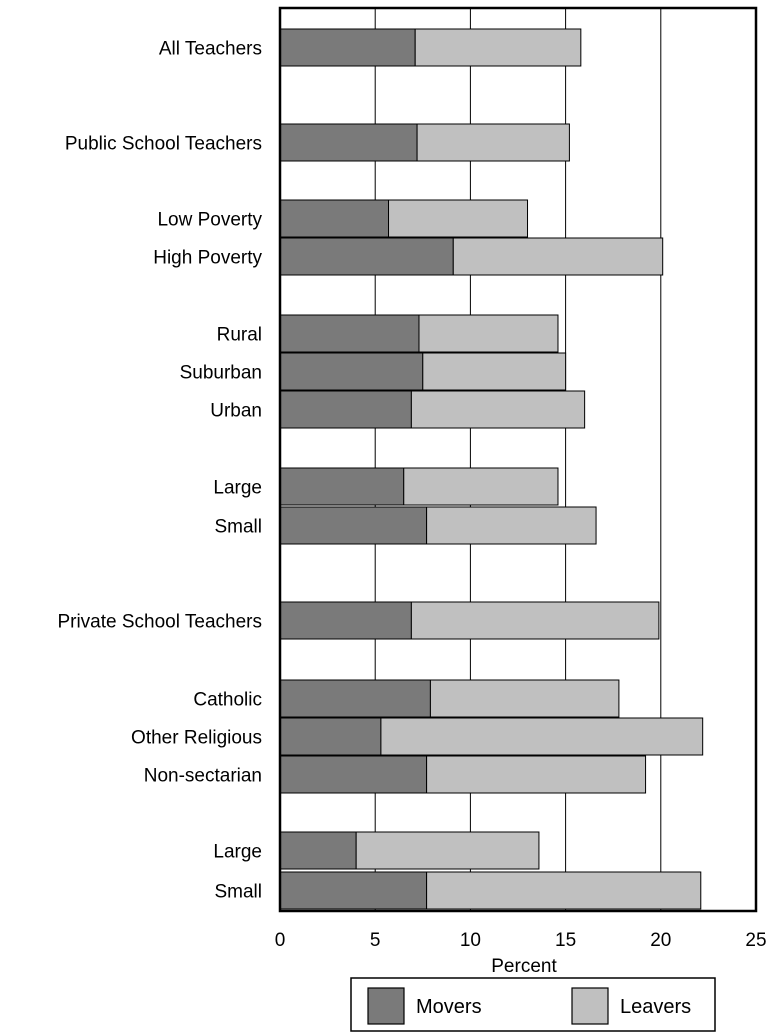  Describe the element at coordinates (565, 940) in the screenshot. I see `x-tick-label-15: 15` at that location.